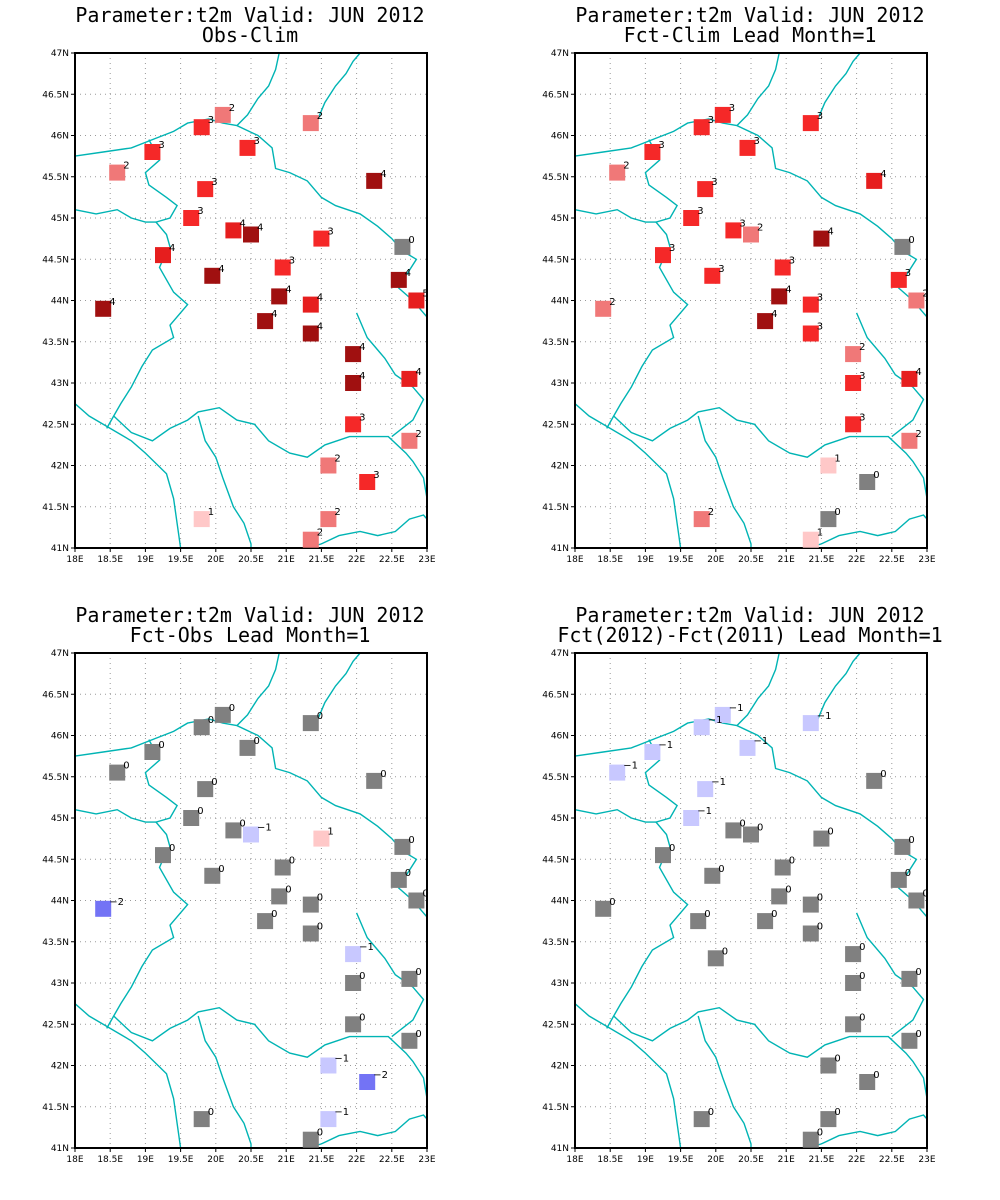  What do you see at coordinates (250, 635) in the screenshot?
I see `panel-subtitle: Fct-Obs Lead Month=1` at bounding box center [250, 635].